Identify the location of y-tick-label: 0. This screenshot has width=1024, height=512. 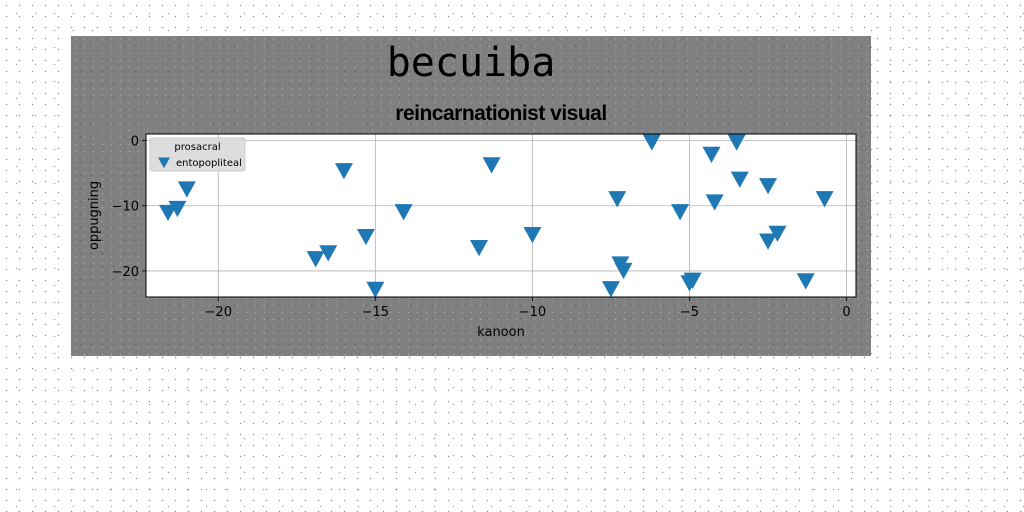
(135, 142).